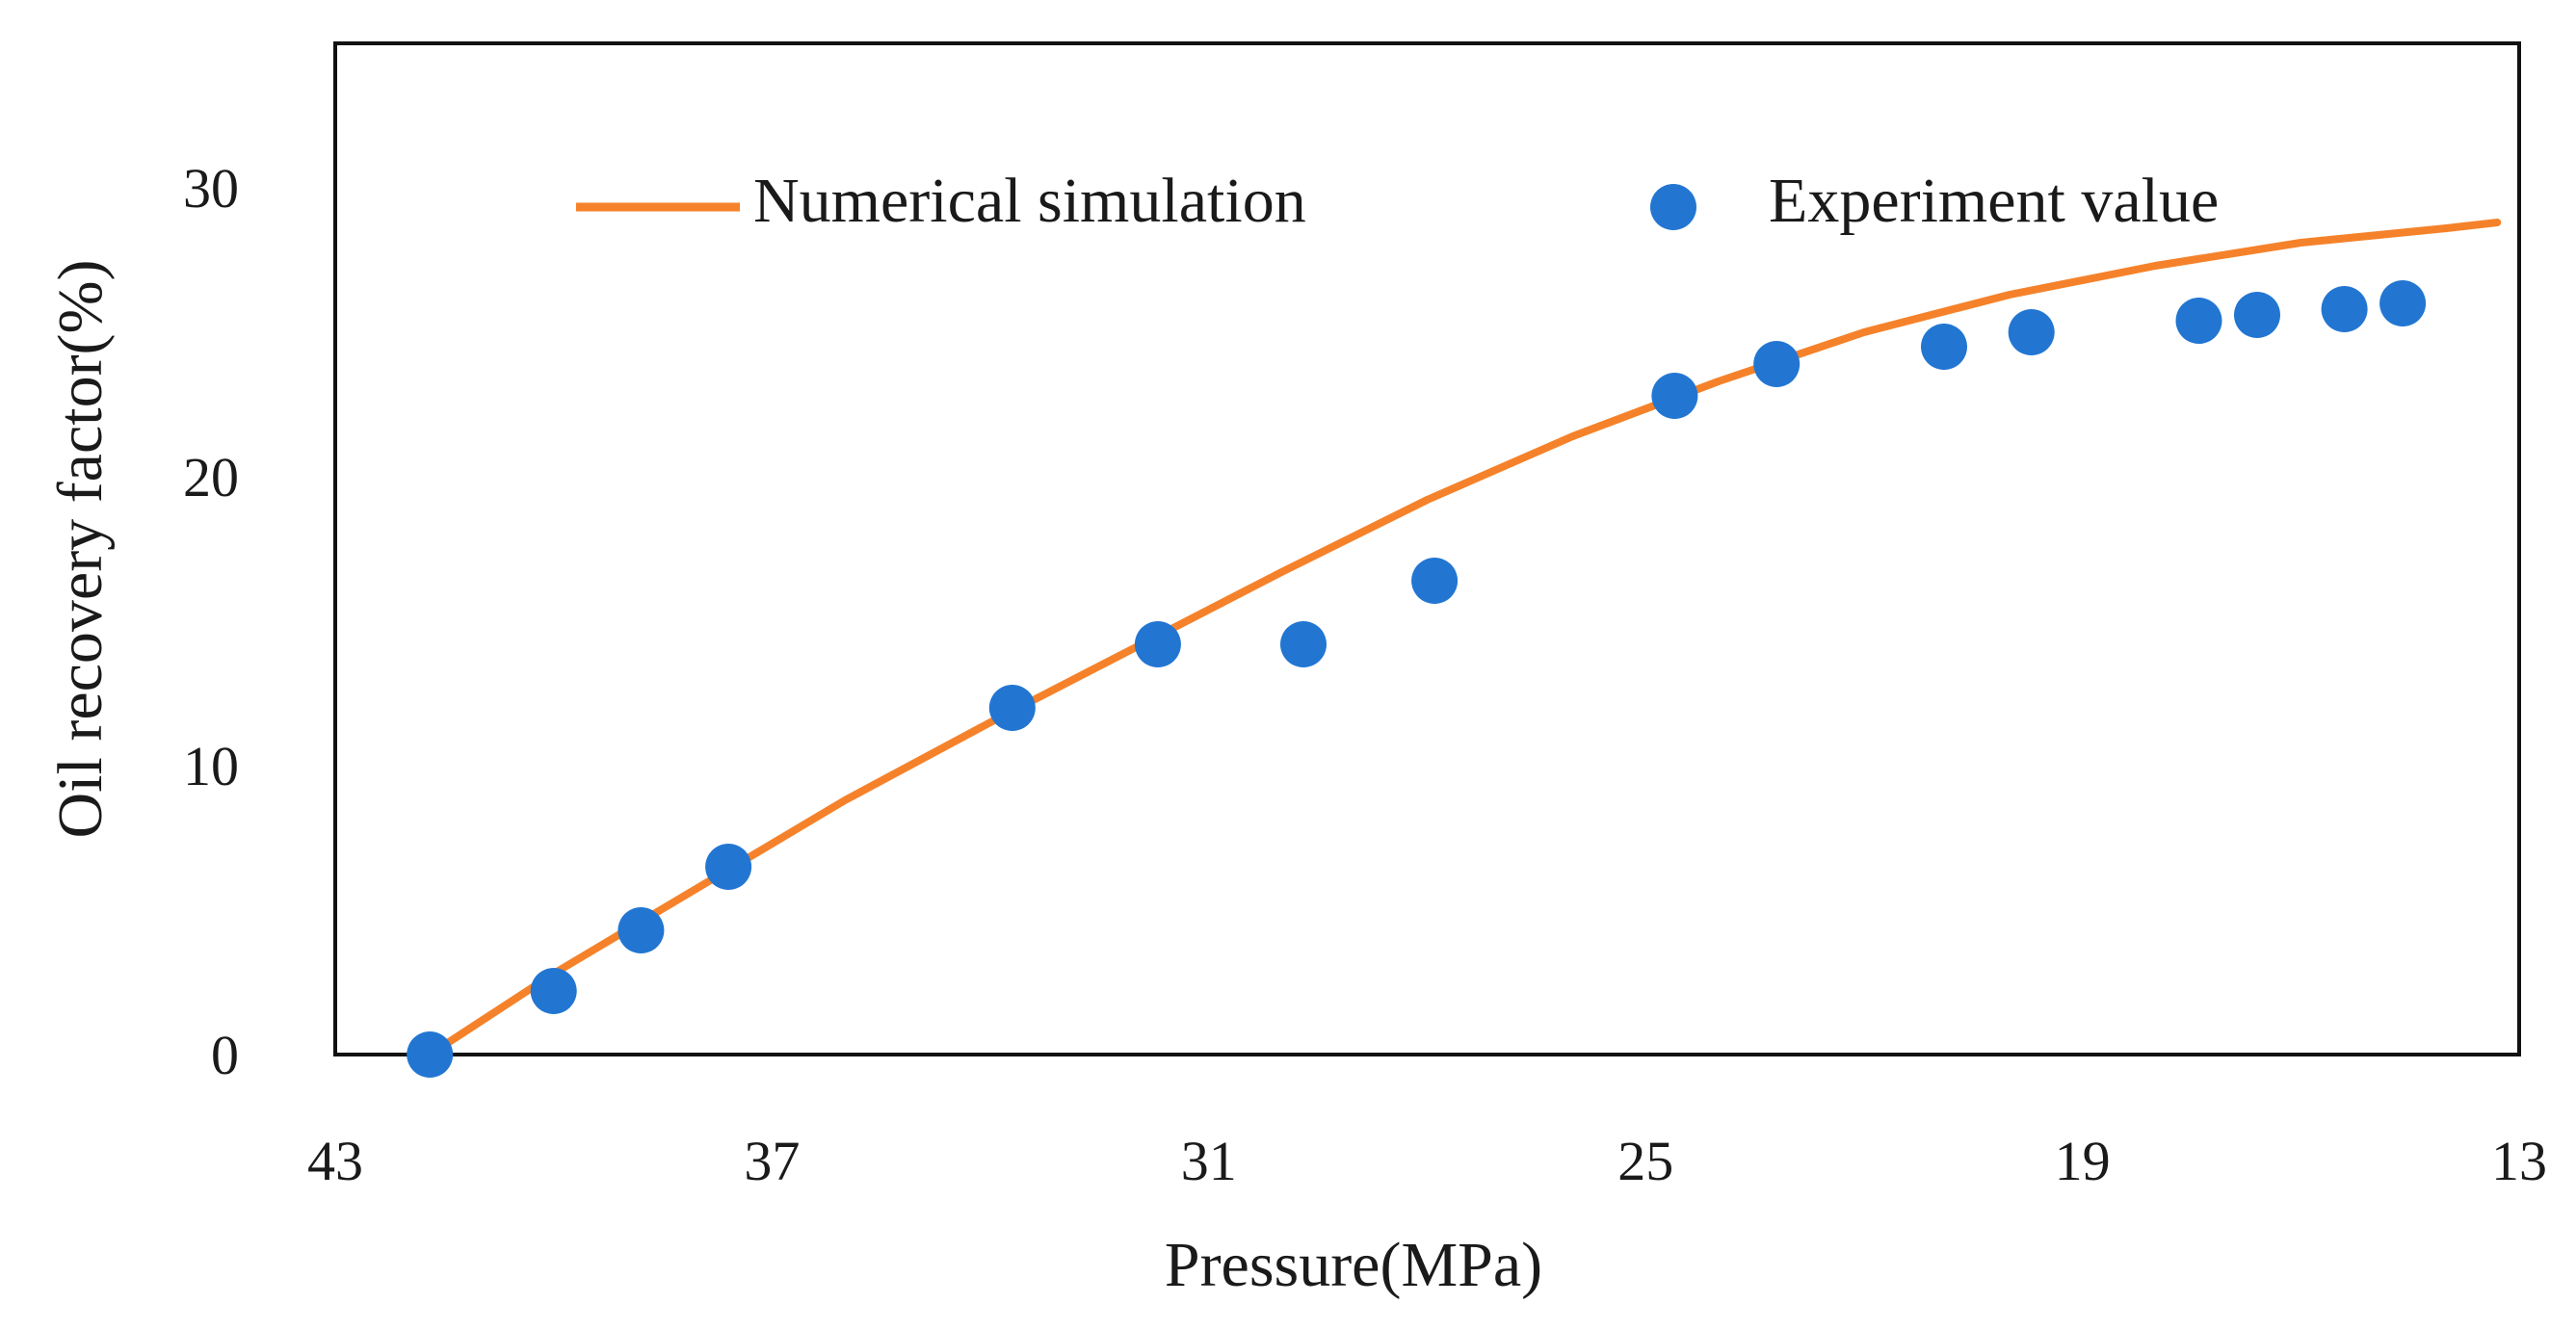 Image resolution: width=2576 pixels, height=1330 pixels. I want to click on x-tick-label: 43, so click(335, 1161).